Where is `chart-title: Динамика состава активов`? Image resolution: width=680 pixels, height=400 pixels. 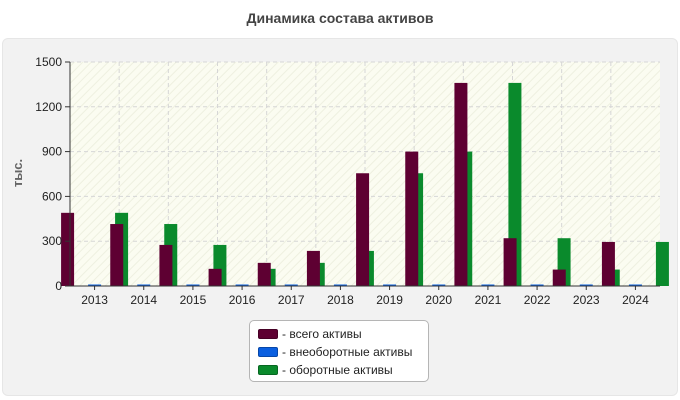 chart-title: Динамика состава активов is located at coordinates (340, 18).